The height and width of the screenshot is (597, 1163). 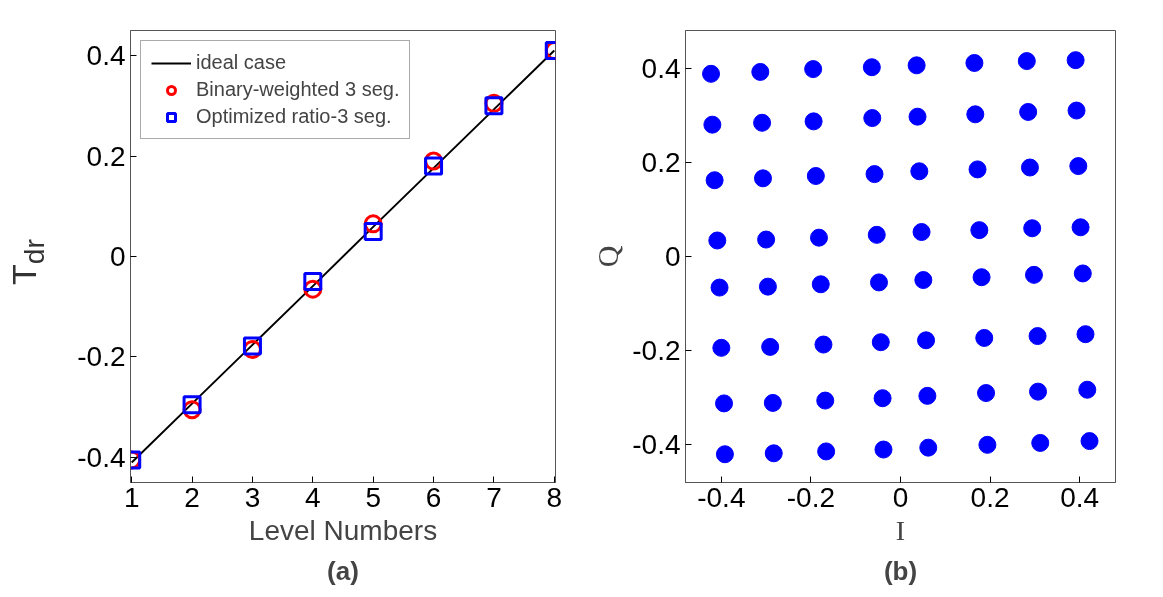 What do you see at coordinates (721, 497) in the screenshot?
I see `x-tick-label: -0.4` at bounding box center [721, 497].